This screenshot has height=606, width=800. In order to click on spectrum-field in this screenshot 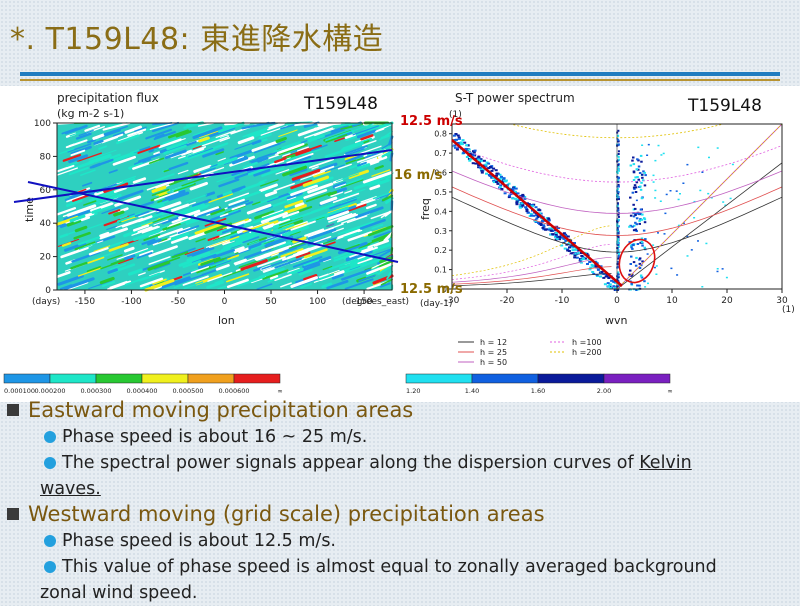, I will do `click(593, 210)`.